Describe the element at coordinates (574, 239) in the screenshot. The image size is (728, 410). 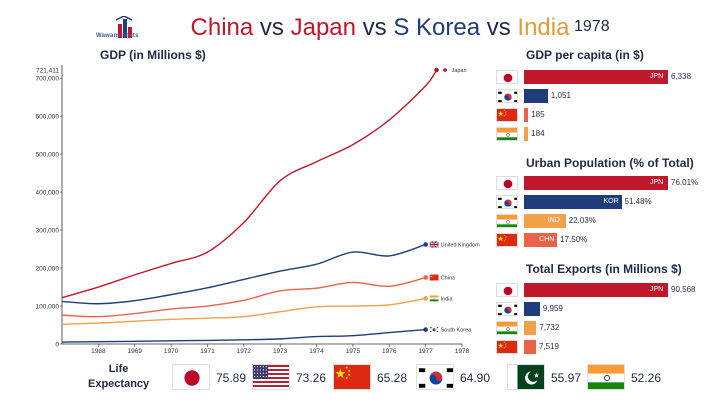
I see `bar-value-label: 17.50%` at that location.